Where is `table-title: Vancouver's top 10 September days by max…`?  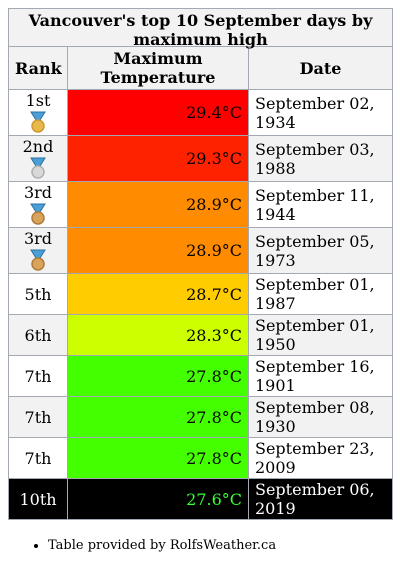
table-title: Vancouver's top 10 September days by max… is located at coordinates (200, 28).